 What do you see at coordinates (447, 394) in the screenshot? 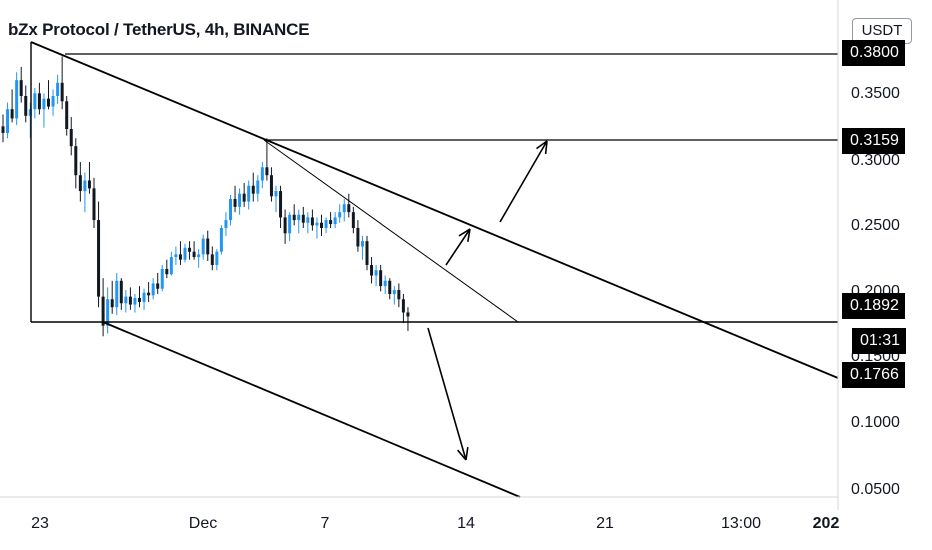
I see `breakdown-arrow` at bounding box center [447, 394].